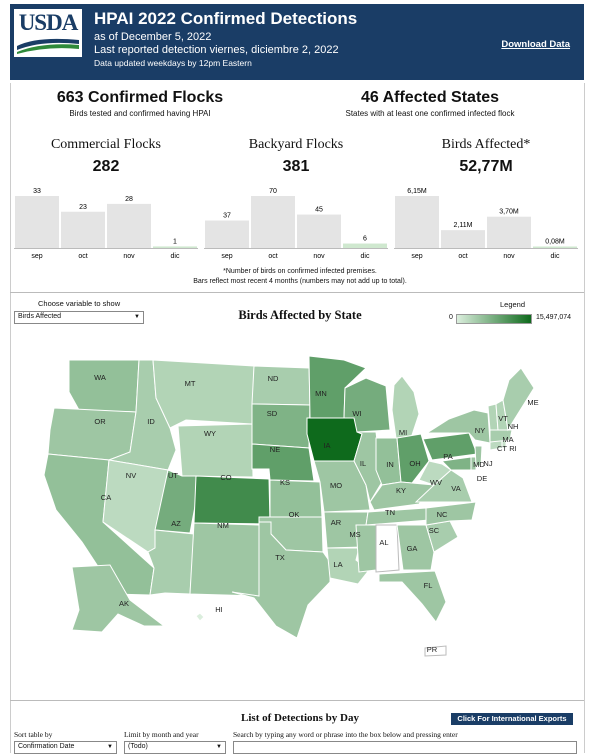 Image resolution: width=600 pixels, height=756 pixels. Describe the element at coordinates (435, 473) in the screenshot. I see `state-wv` at that location.